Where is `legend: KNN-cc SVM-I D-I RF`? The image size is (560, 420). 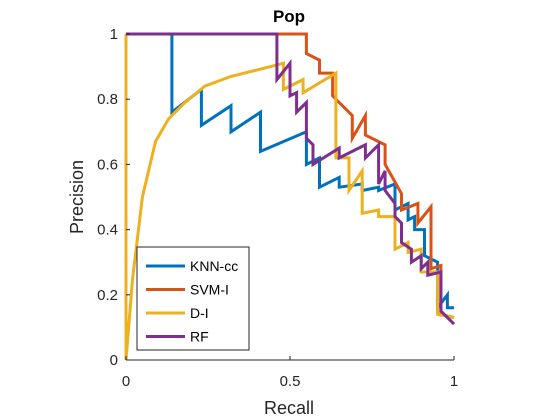
legend: KNN-cc SVM-I D-I RF is located at coordinates (193, 298).